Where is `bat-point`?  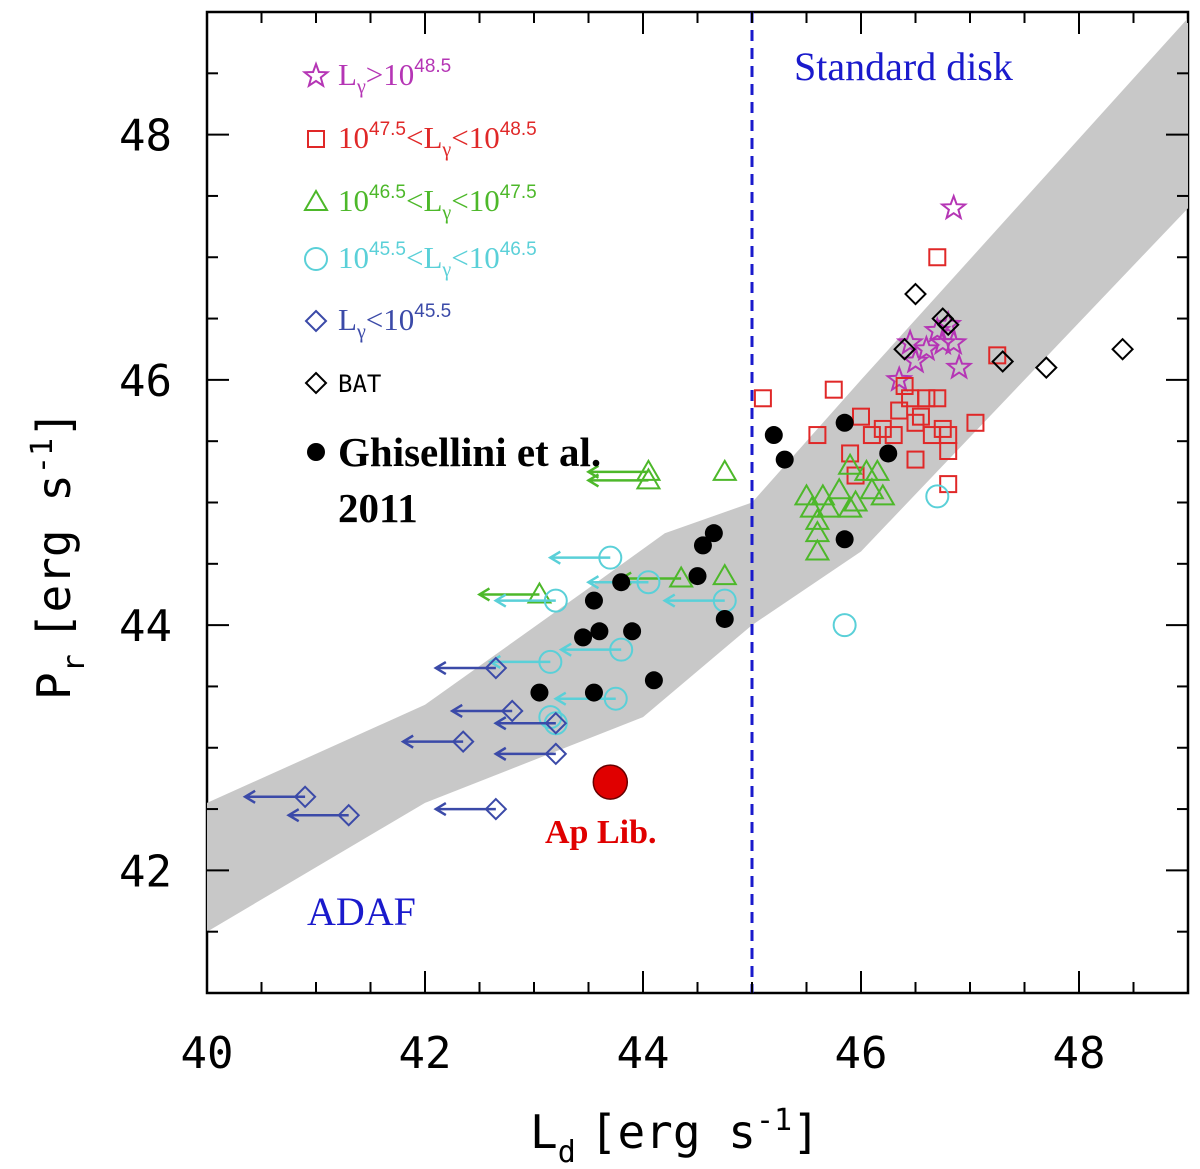 bat-point is located at coordinates (915, 294).